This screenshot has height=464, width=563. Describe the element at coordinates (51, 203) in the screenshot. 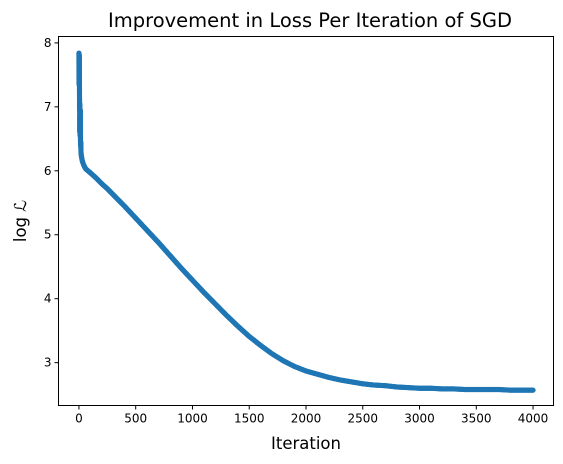

I see `y-axis: 3 4 5 6 7 8` at that location.